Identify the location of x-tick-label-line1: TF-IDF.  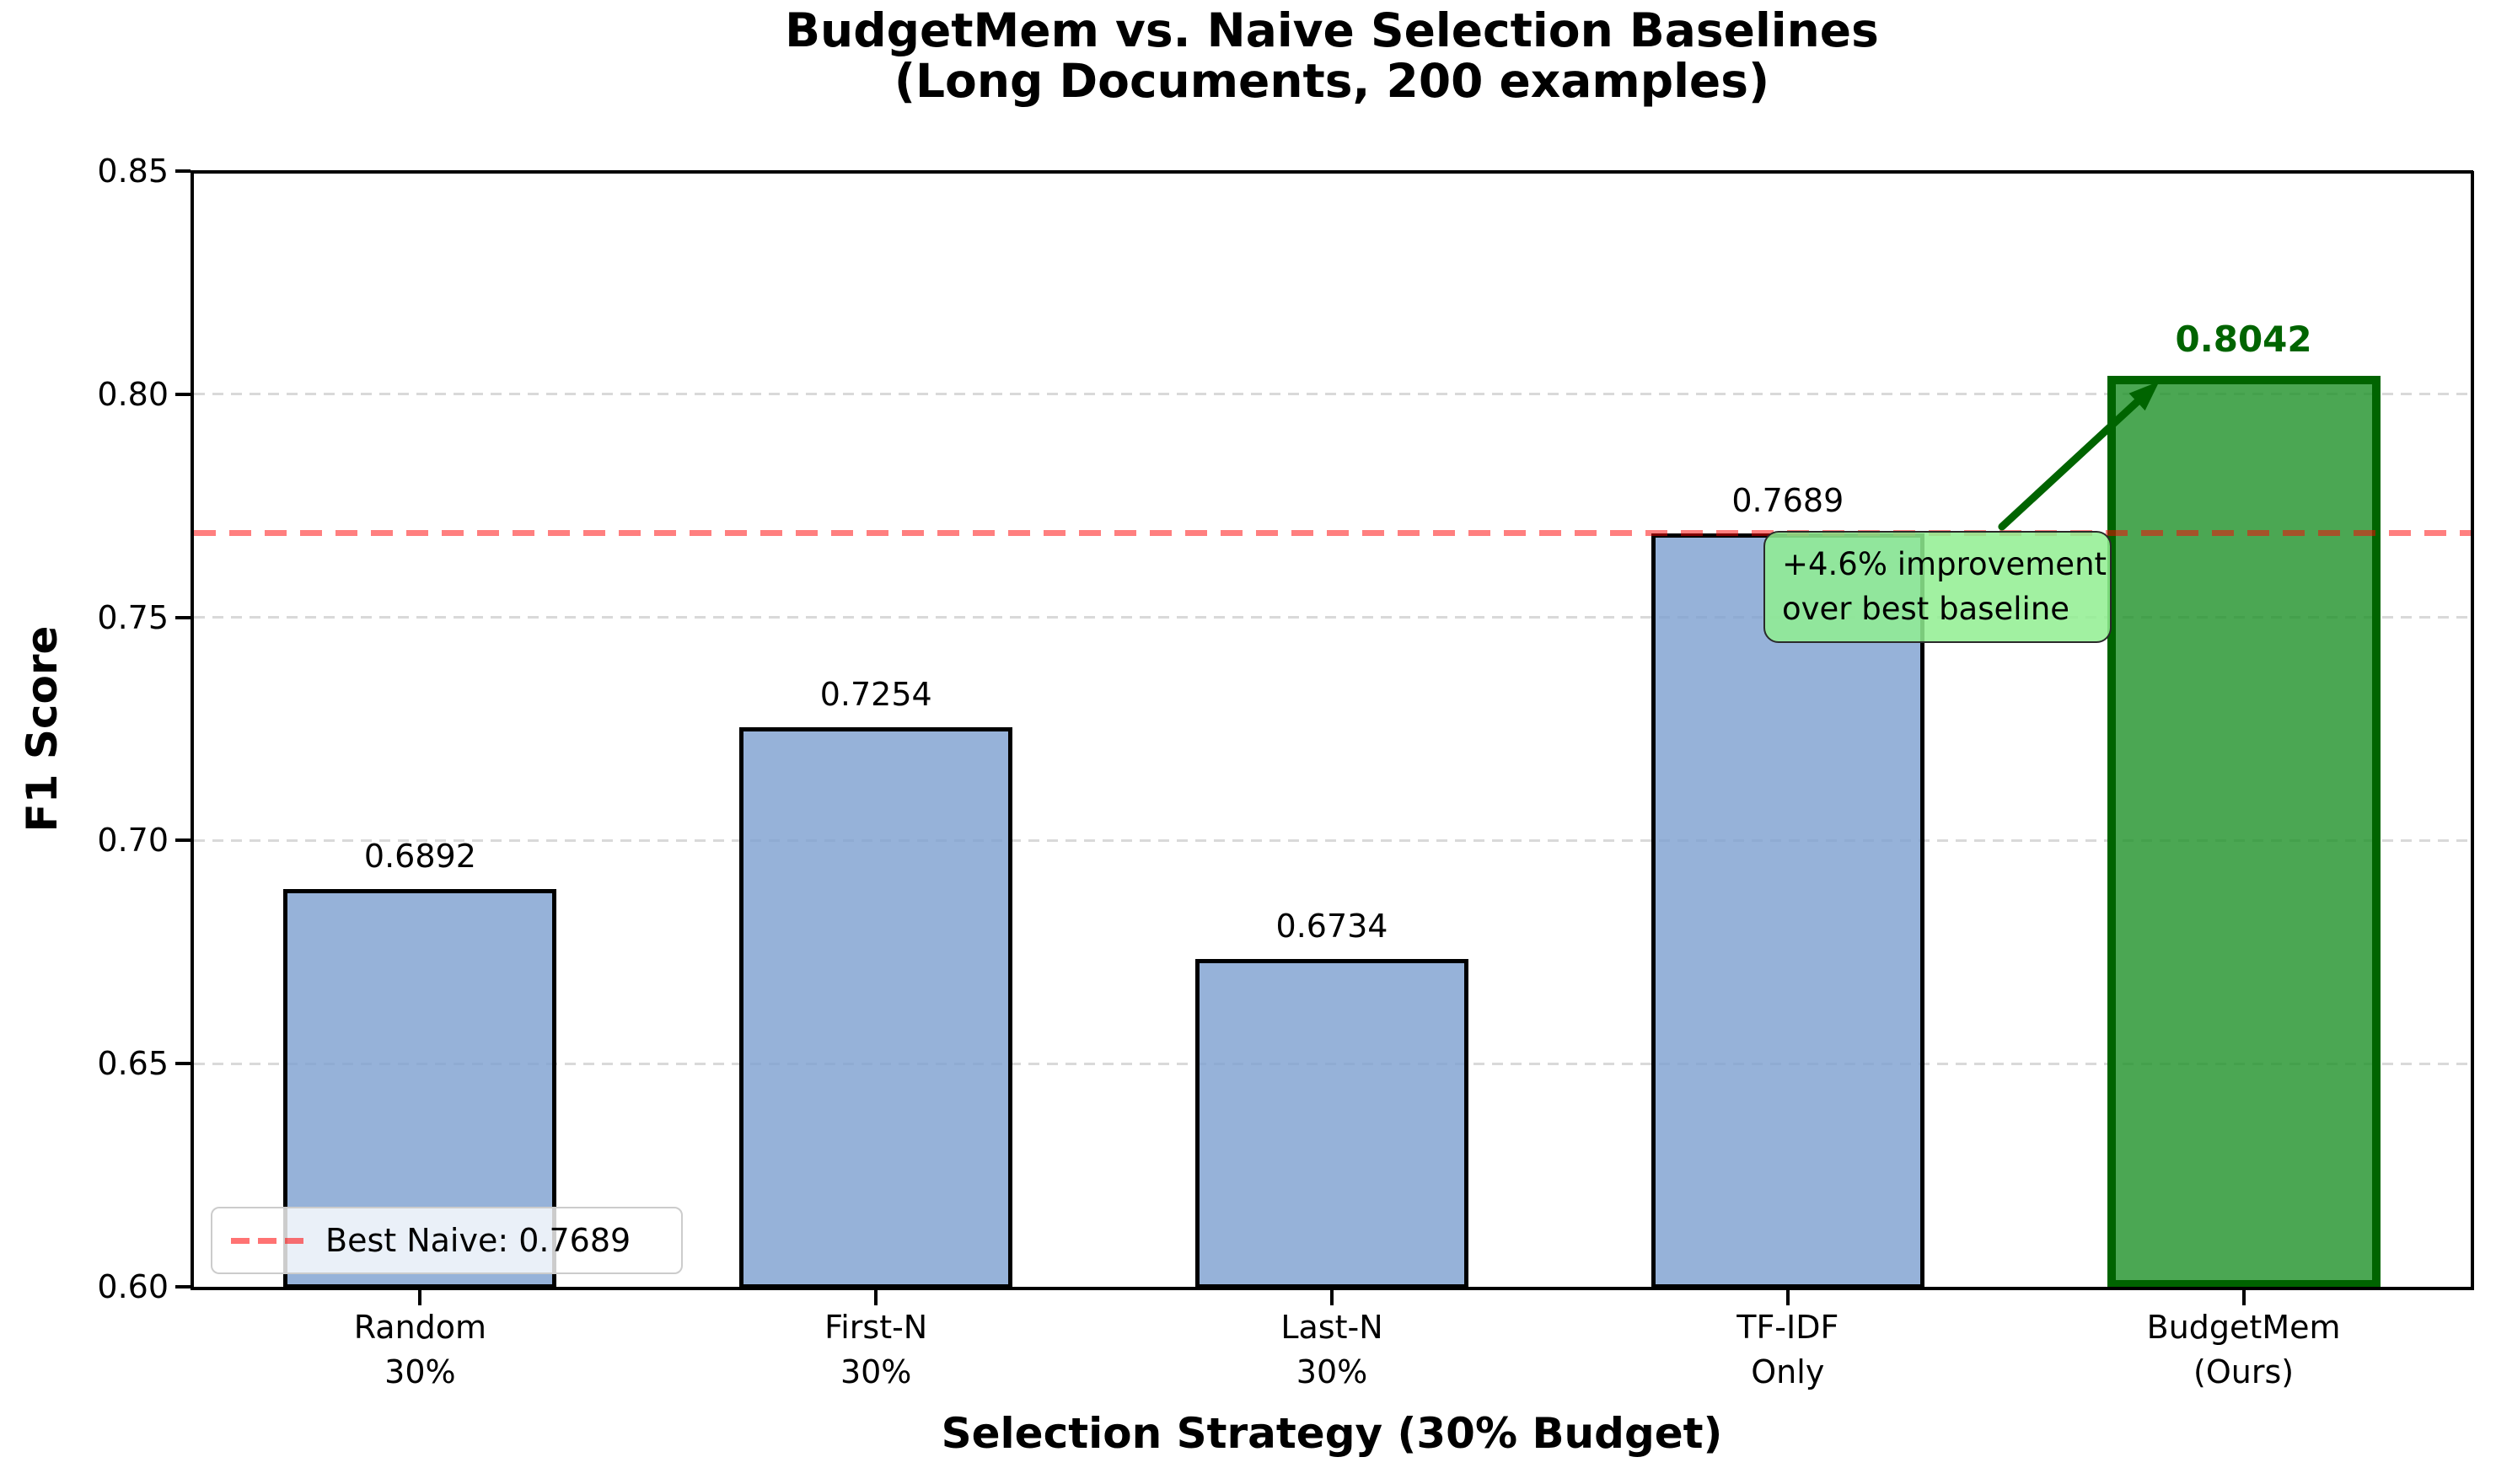
(1787, 1327).